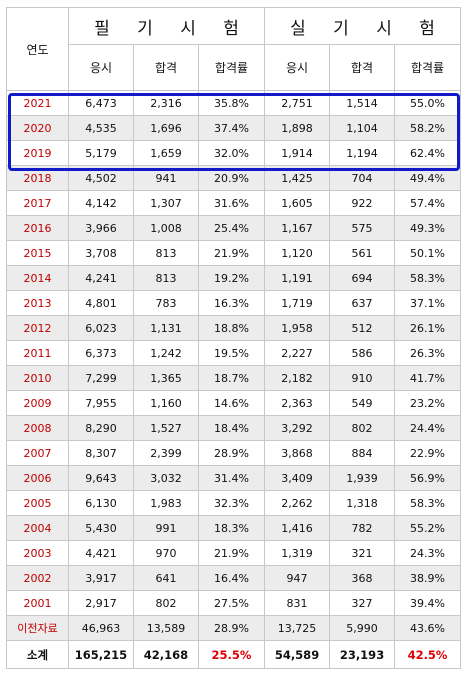 The height and width of the screenshot is (684, 465). Describe the element at coordinates (234, 353) in the screenshot. I see `table-row: 2011 6,373 1,242 19.5% 2,227 586 26.3%` at that location.